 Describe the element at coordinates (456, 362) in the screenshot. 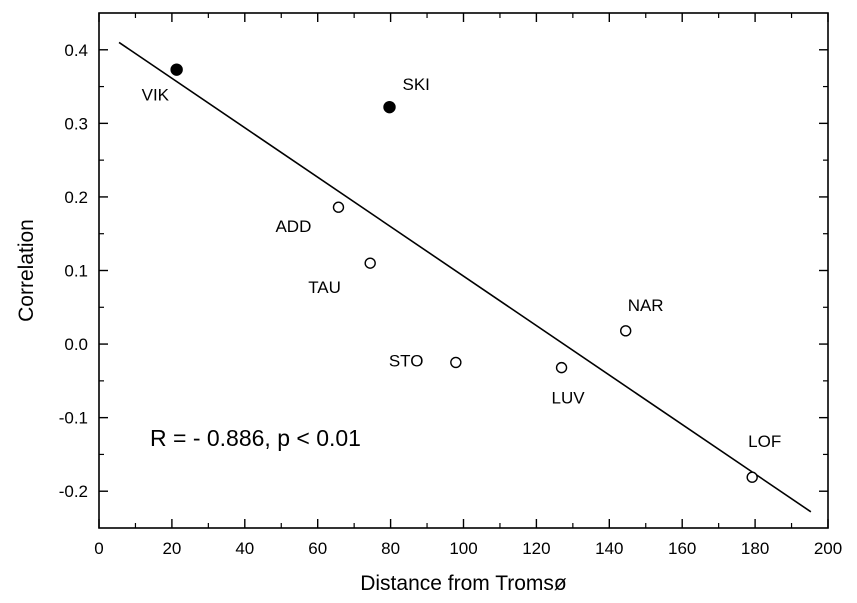

I see `data-point-sto` at that location.